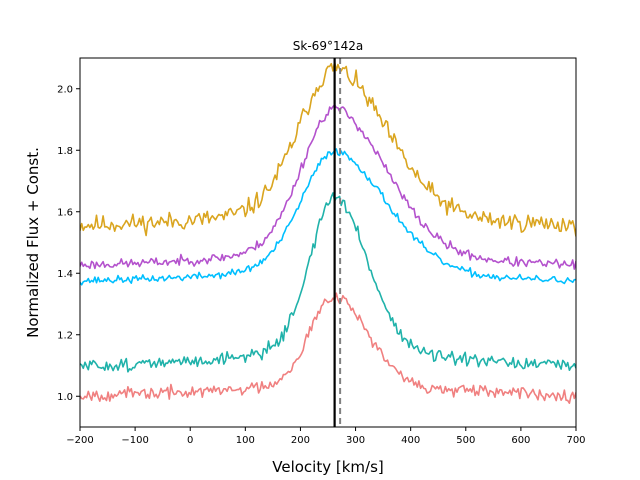  Describe the element at coordinates (190, 440) in the screenshot. I see `x-tick-label: 0` at that location.